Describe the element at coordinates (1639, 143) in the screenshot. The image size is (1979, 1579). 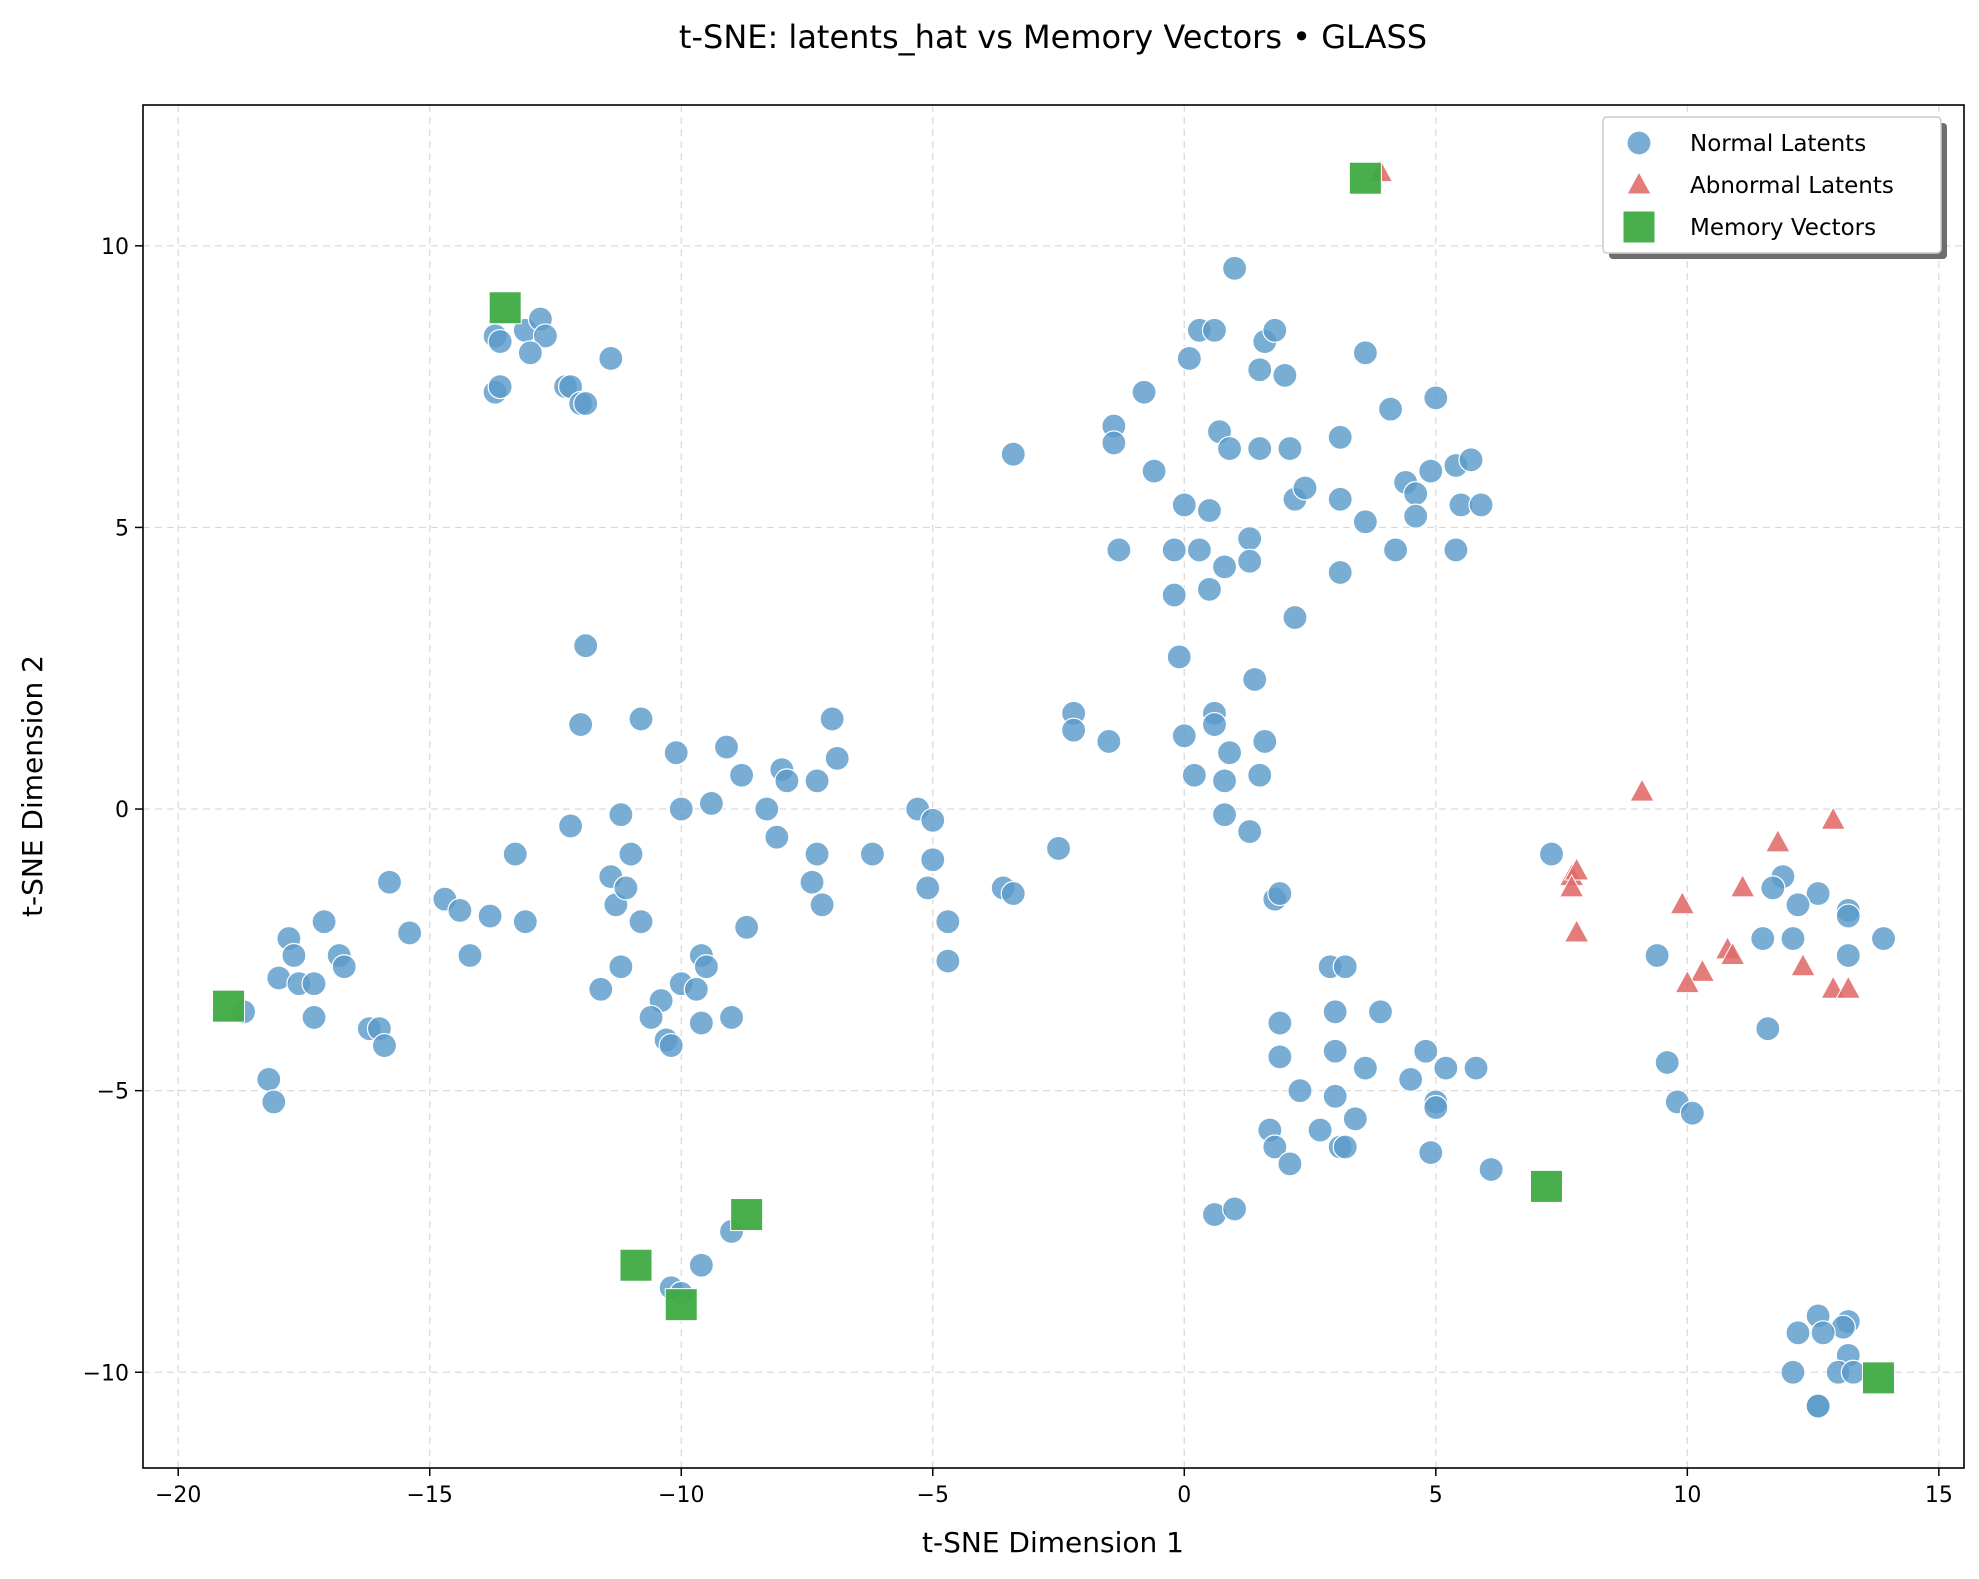
I see `legend-marker-circle` at that location.